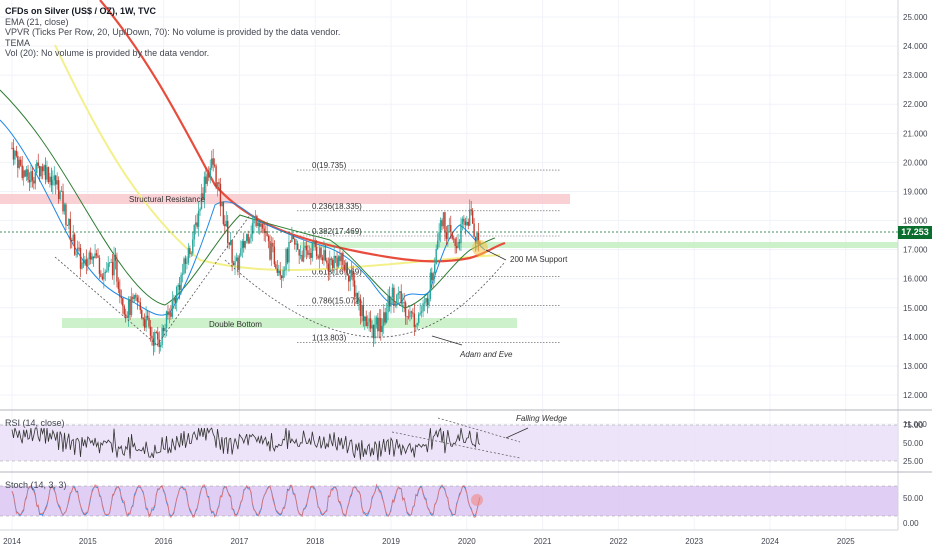 The image size is (932, 550). What do you see at coordinates (915, 75) in the screenshot?
I see `y-tick-label: 23.000` at bounding box center [915, 75].